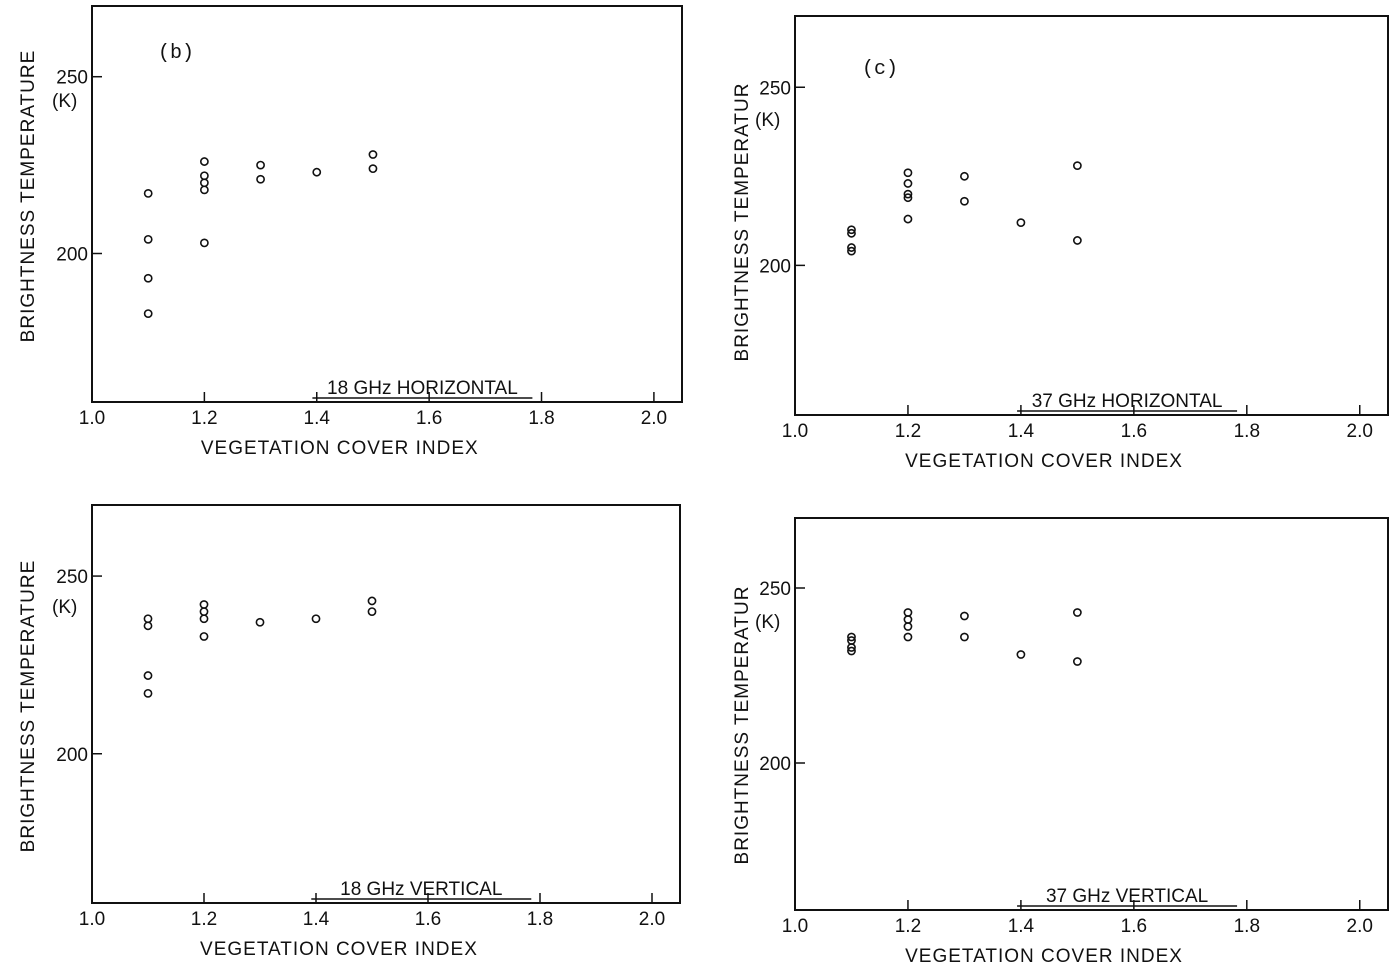  What do you see at coordinates (28, 706) in the screenshot?
I see `y-axis-label: BRIGHTNESS TEMPERATURE` at bounding box center [28, 706].